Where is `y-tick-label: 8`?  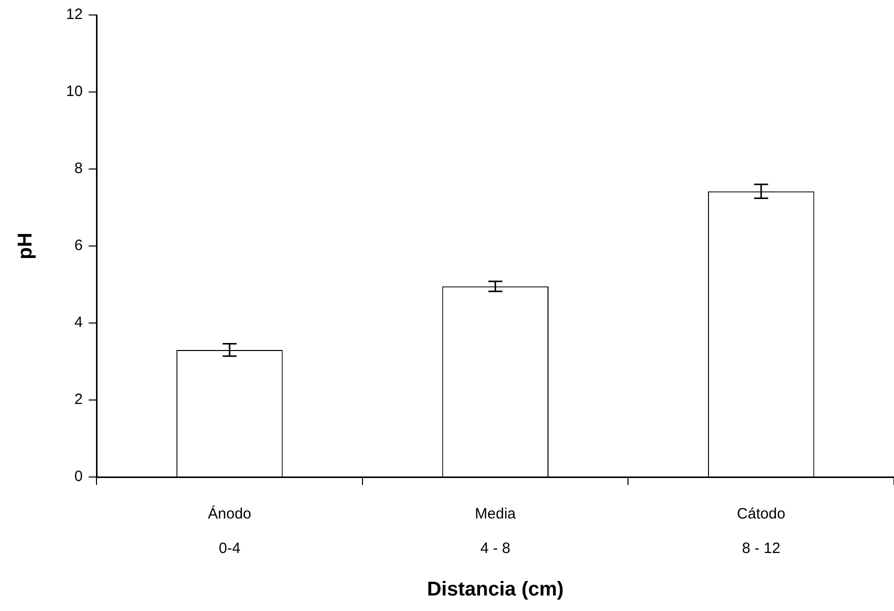
y-tick-label: 8 is located at coordinates (78, 169).